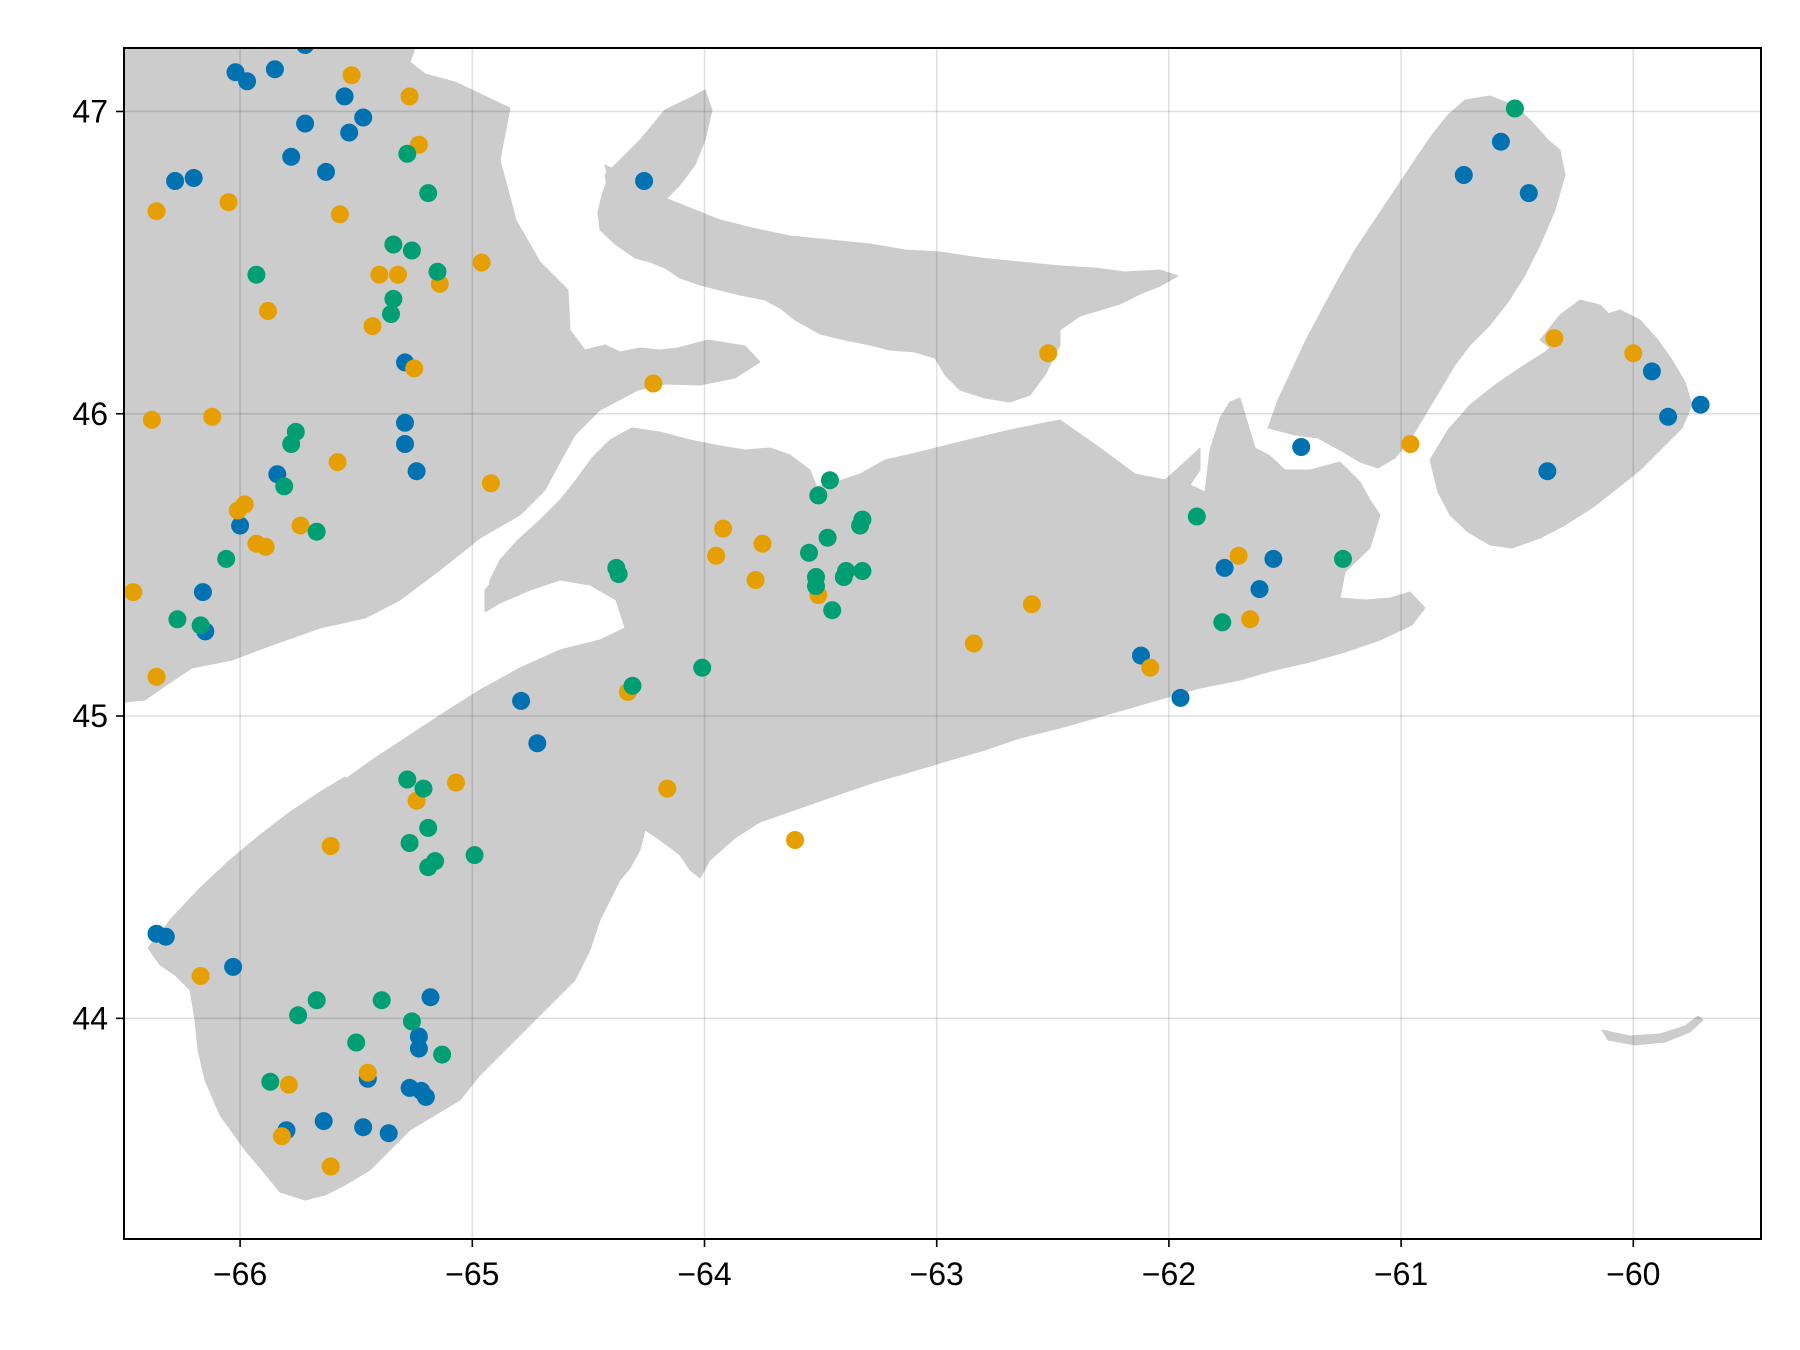 The image size is (1800, 1350). What do you see at coordinates (98, 564) in the screenshot?
I see `y-axis: 44 45 46 47` at bounding box center [98, 564].